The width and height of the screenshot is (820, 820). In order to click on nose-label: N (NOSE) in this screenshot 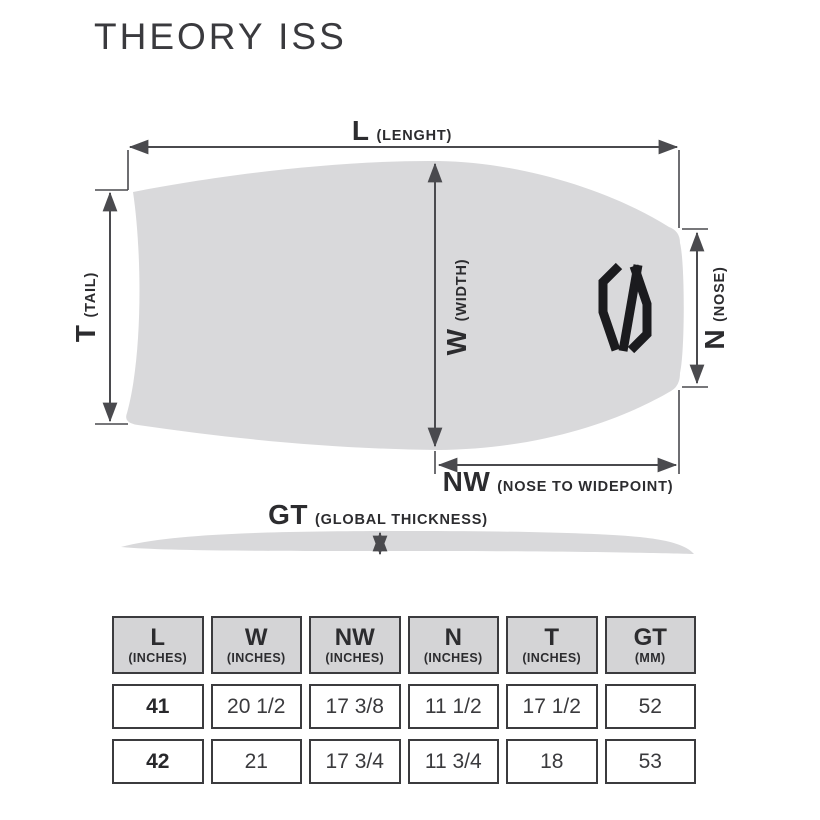, I will do `click(715, 307)`.